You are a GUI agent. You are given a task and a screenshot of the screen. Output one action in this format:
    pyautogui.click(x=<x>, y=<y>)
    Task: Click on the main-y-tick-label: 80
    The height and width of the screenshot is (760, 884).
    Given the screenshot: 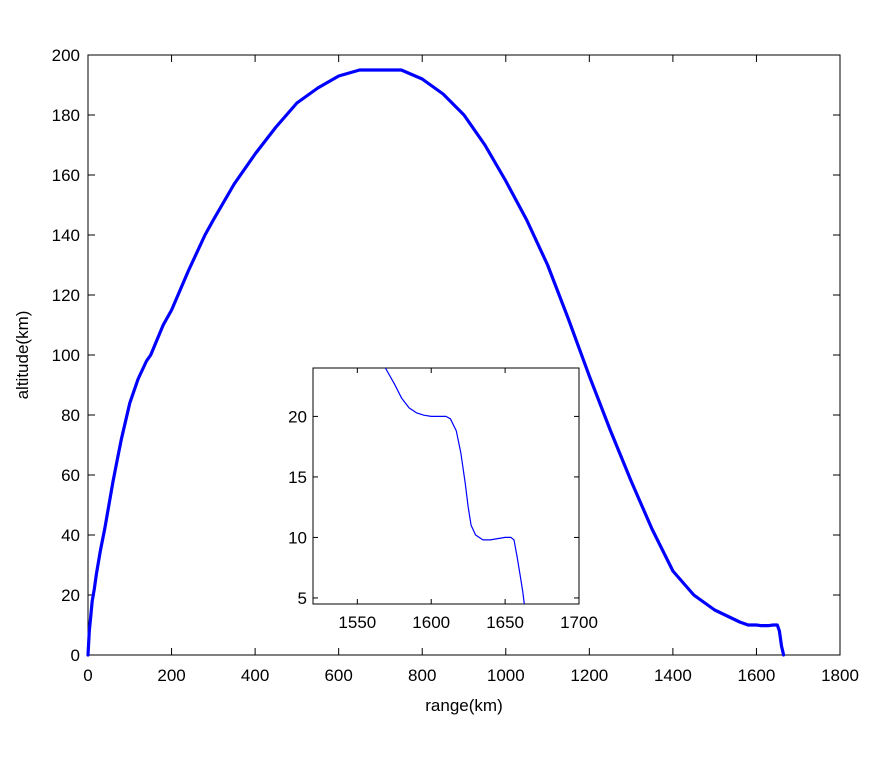 What is the action you would take?
    pyautogui.click(x=70, y=415)
    